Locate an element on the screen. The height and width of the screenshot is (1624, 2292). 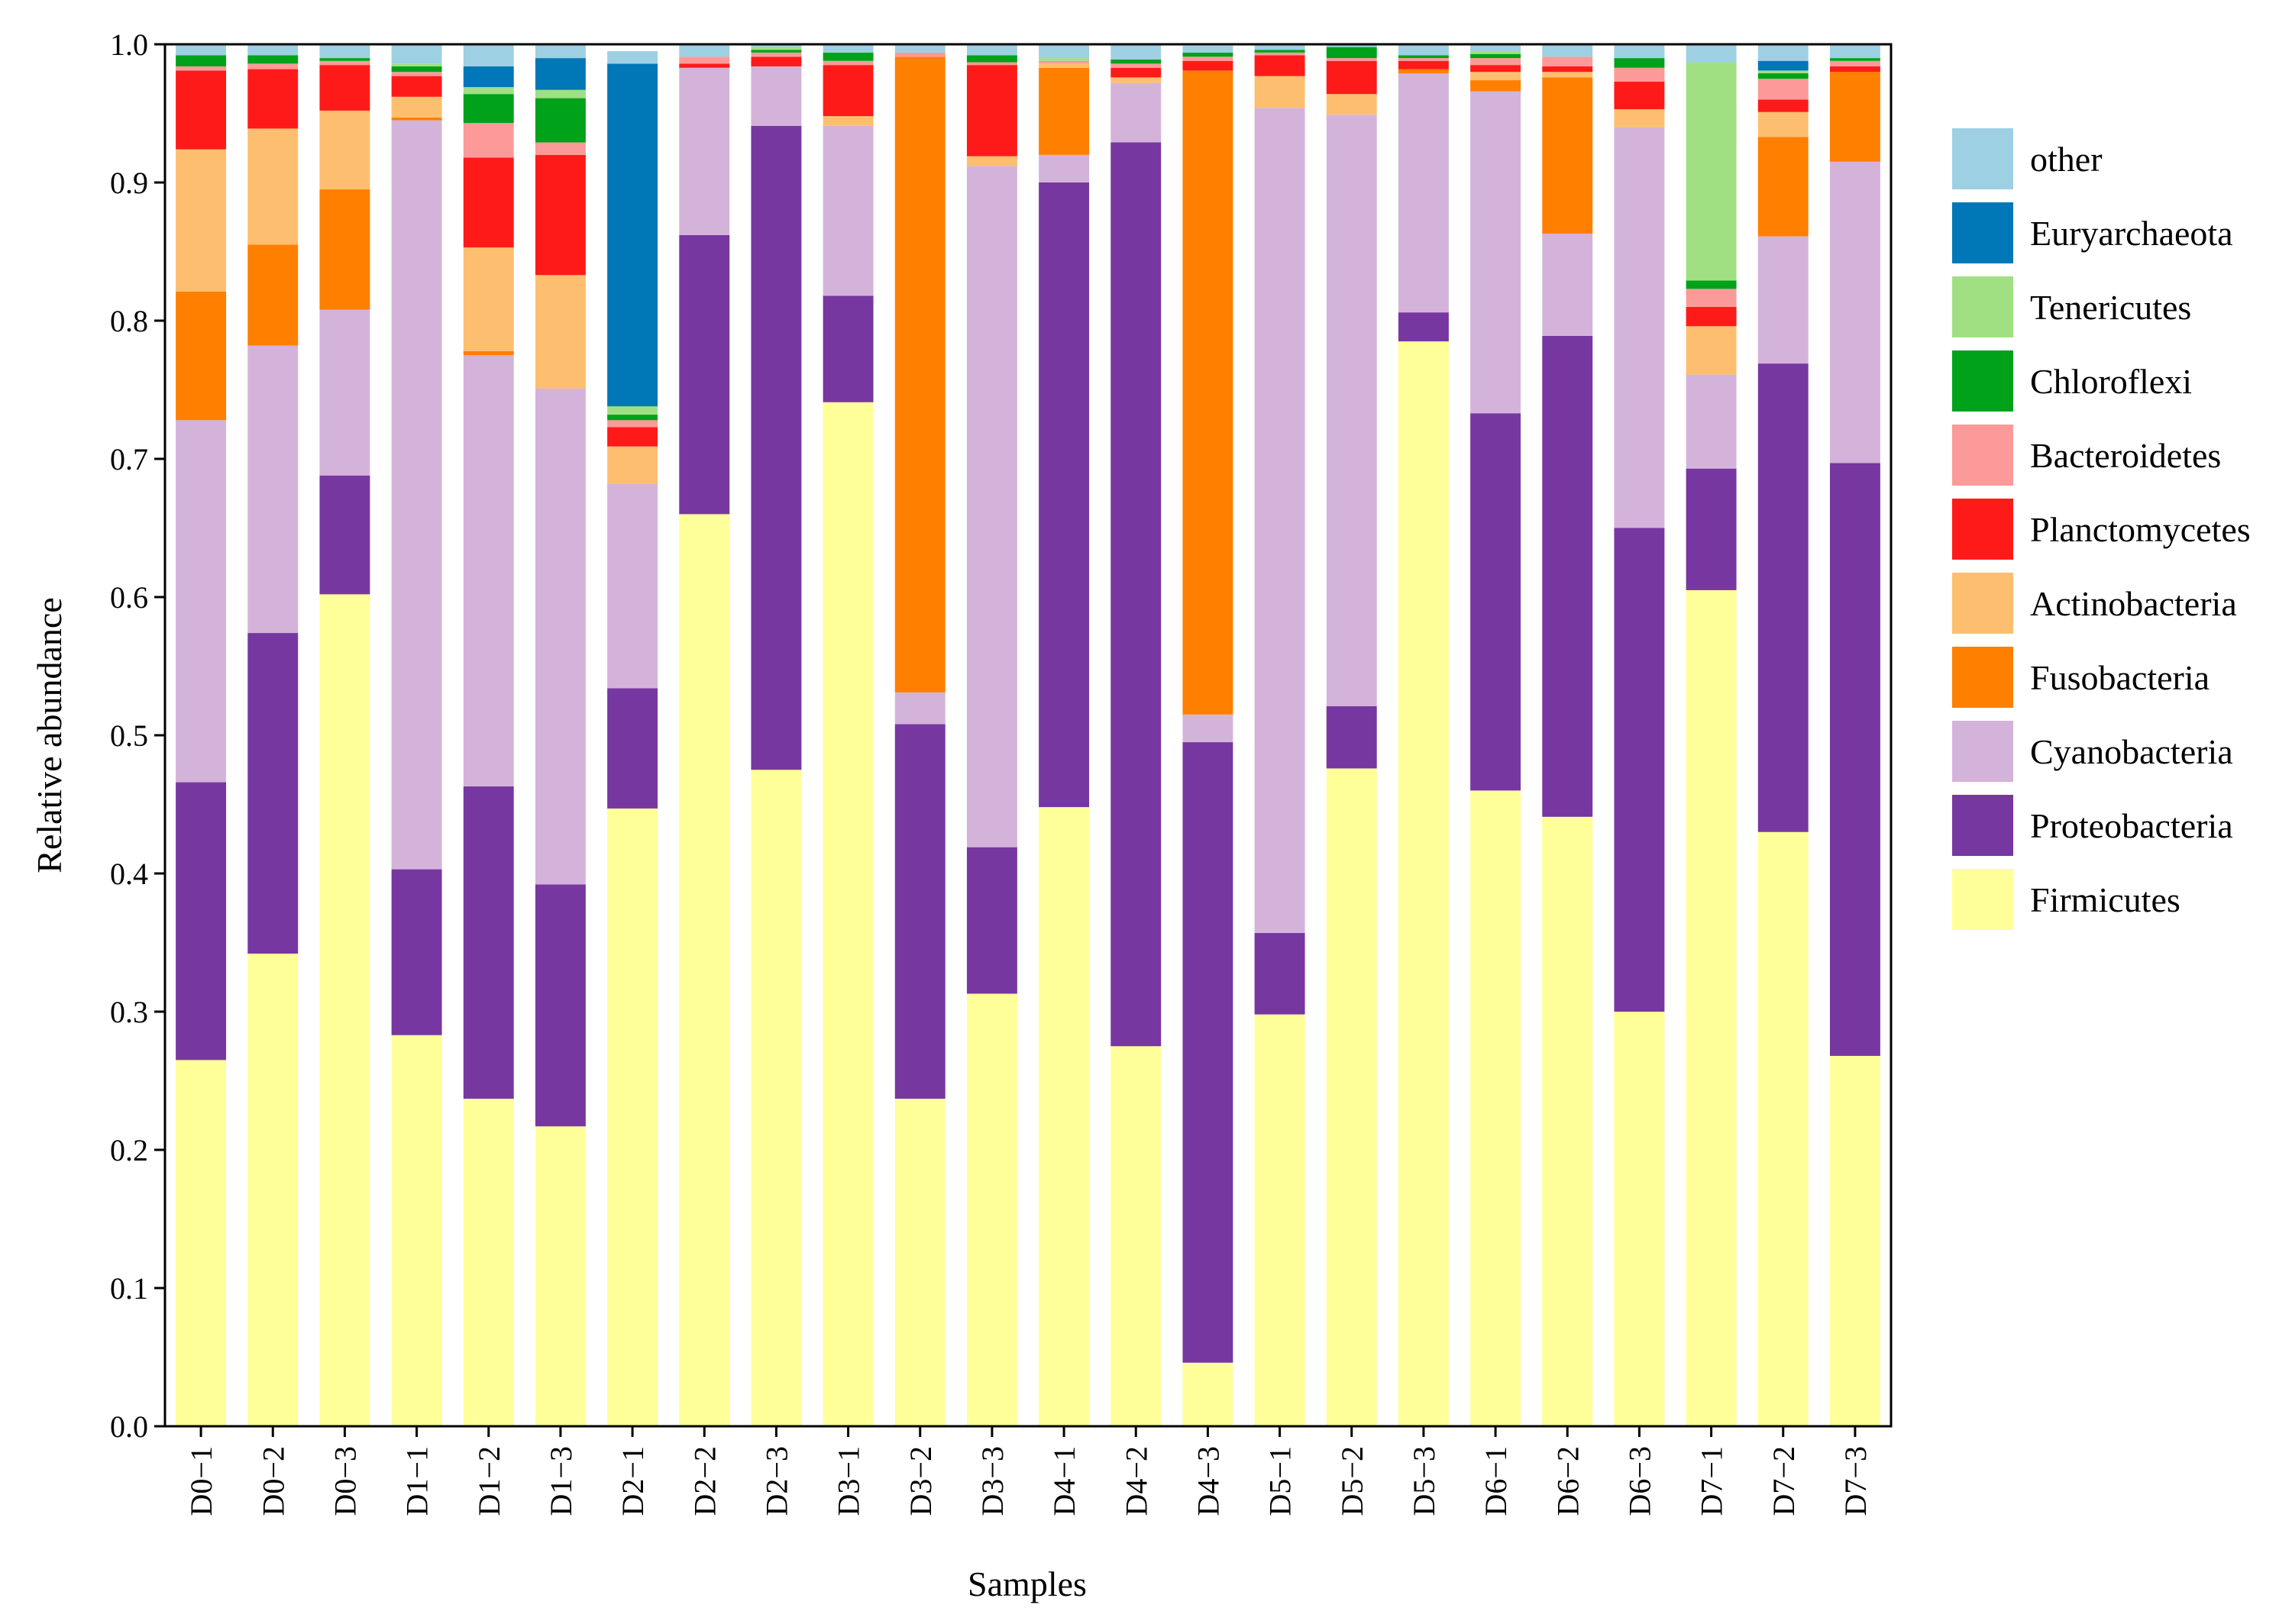
x-tick-label: D6−2 is located at coordinates (1567, 1481).